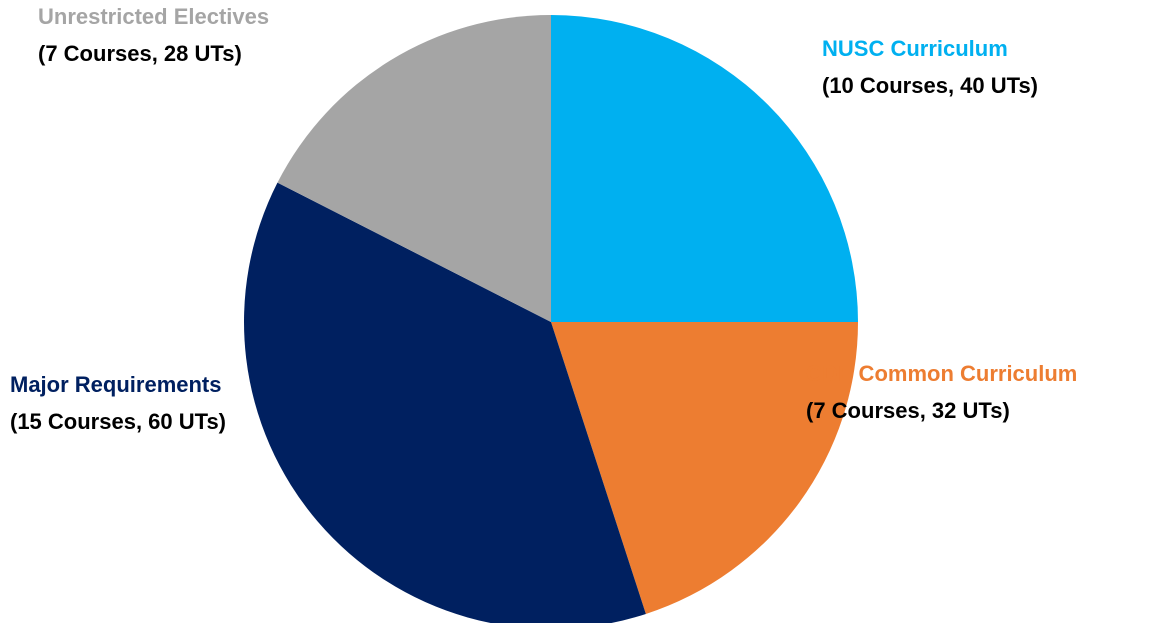 The width and height of the screenshot is (1171, 623). I want to click on value-label: (7 Courses, 28 UTs), so click(140, 53).